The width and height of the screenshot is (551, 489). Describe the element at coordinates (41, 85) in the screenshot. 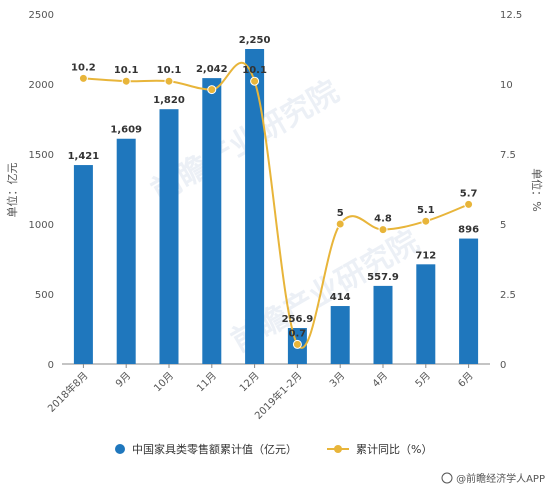

I see `y-left-tick-label: 2000` at that location.